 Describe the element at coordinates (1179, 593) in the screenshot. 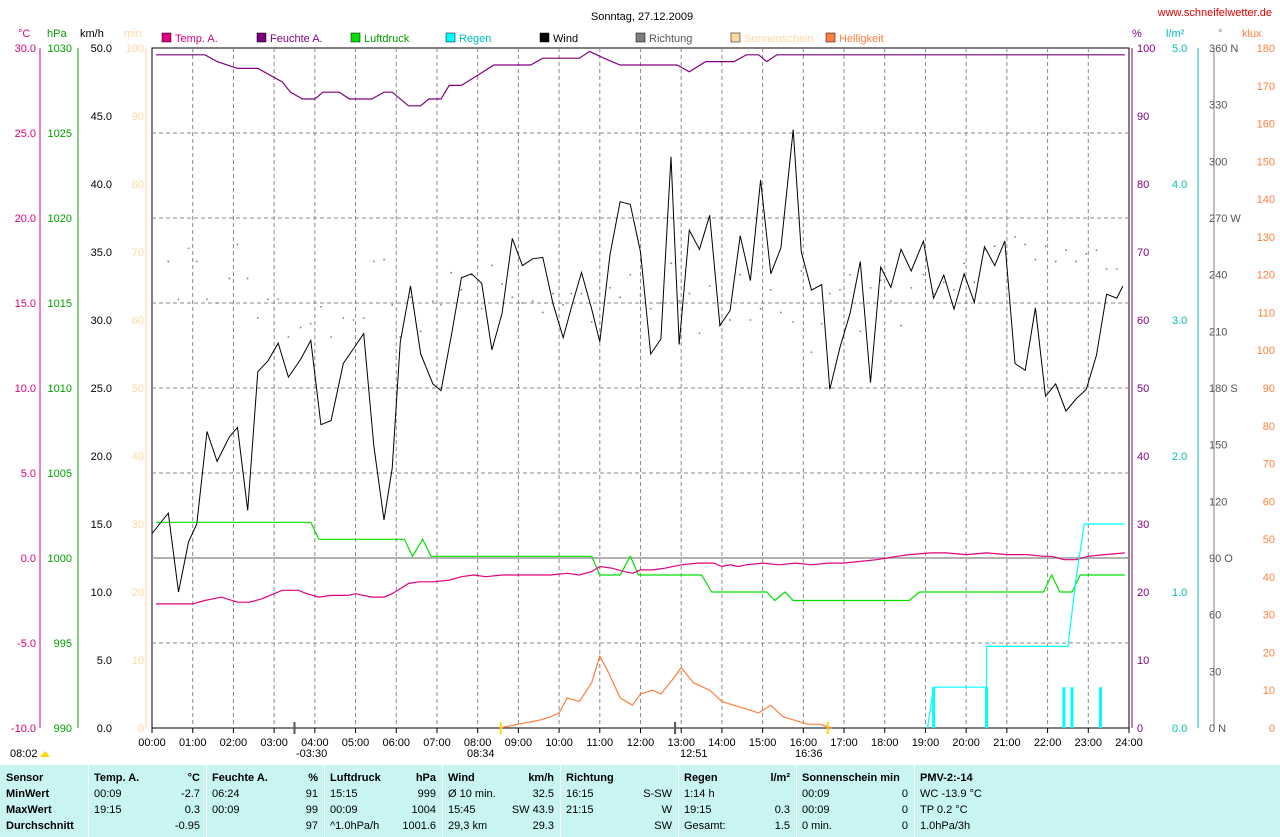

I see `rain-tick: 1.0` at that location.